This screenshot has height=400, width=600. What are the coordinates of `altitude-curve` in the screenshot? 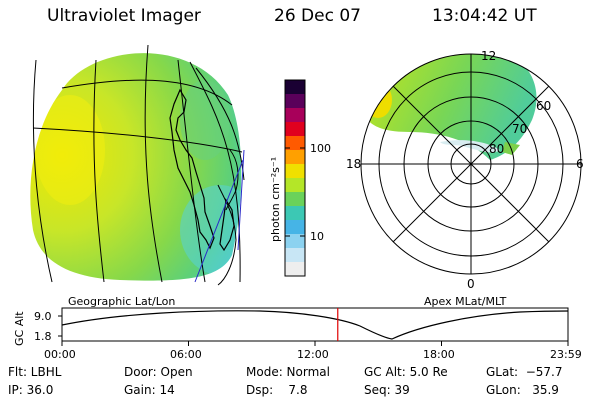 It's located at (315, 325).